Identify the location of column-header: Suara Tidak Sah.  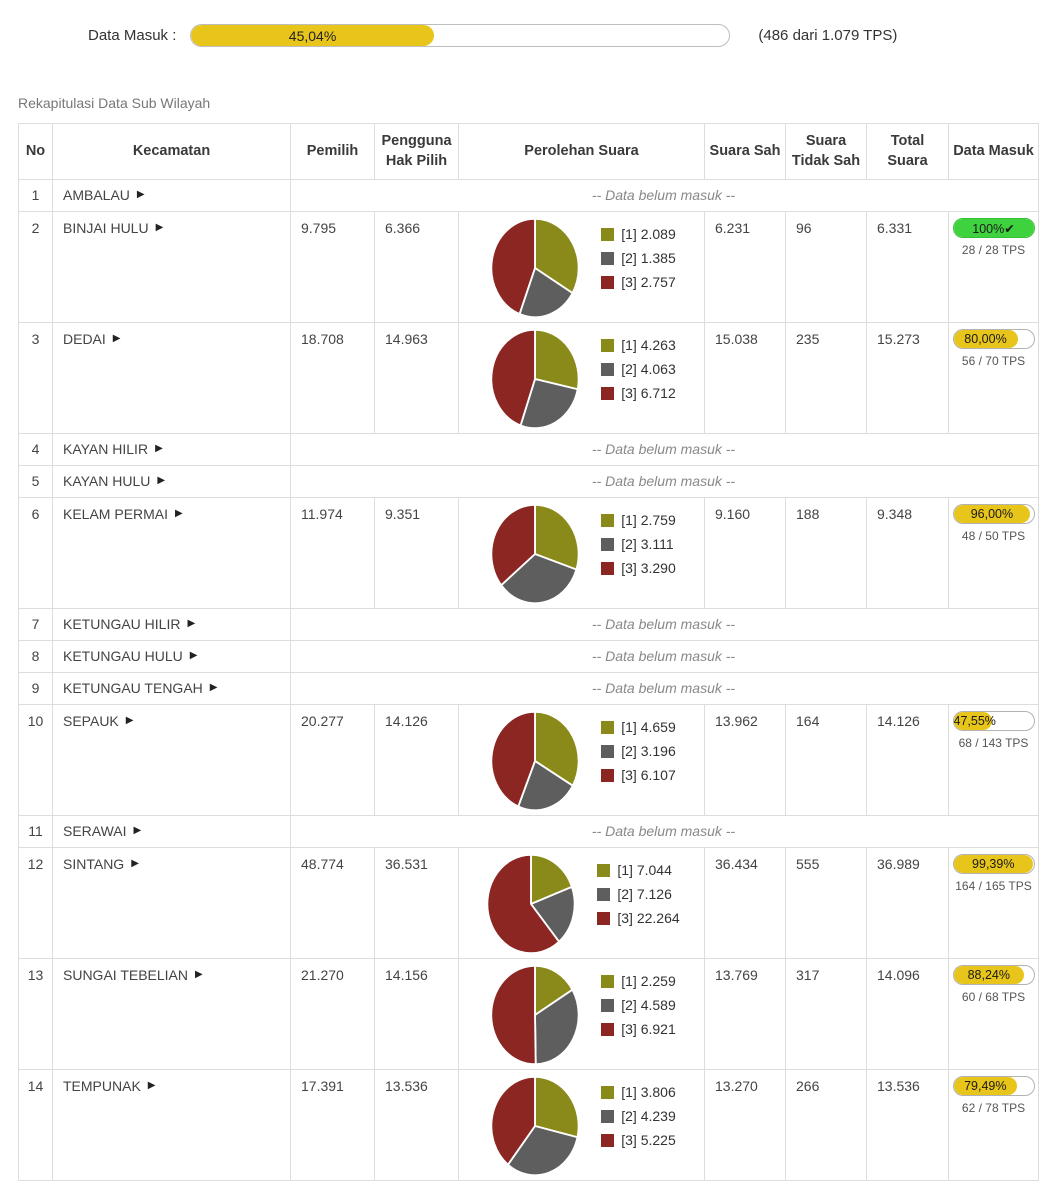
(826, 151).